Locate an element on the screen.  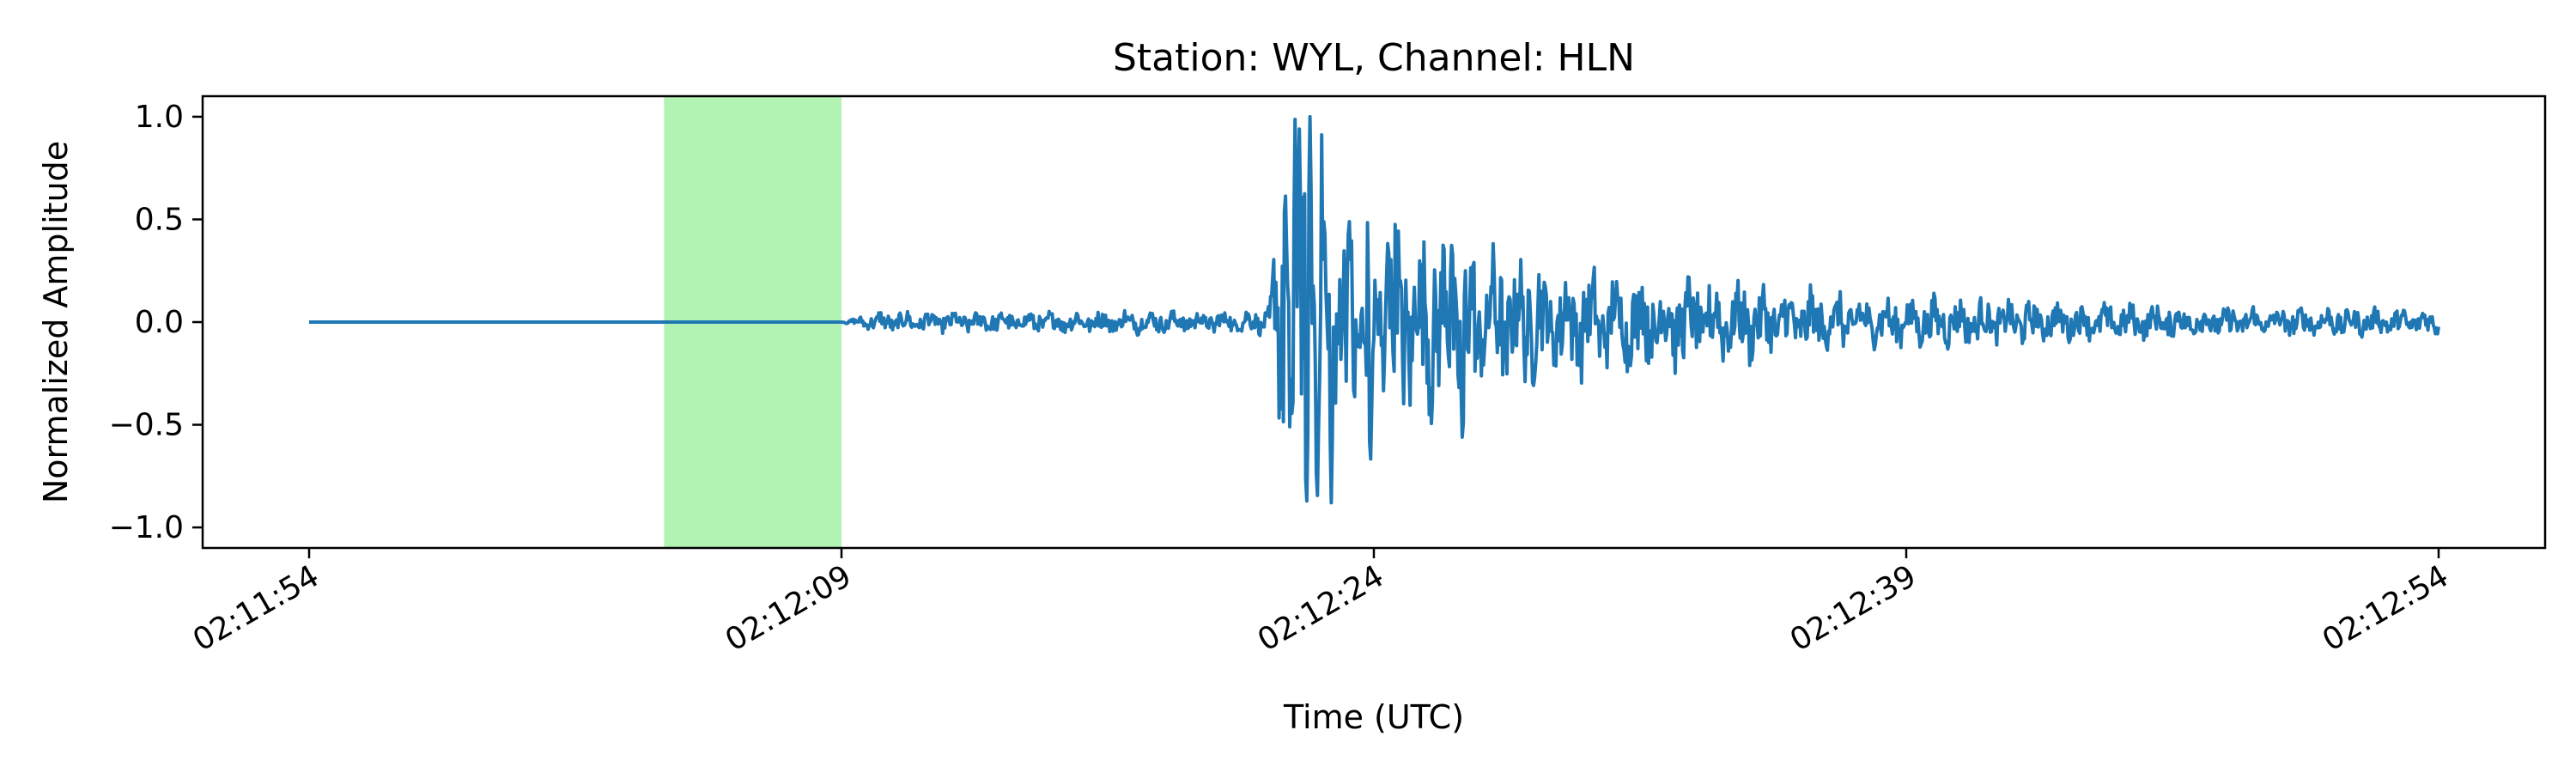
y-tick-label: 0.0 is located at coordinates (159, 322).